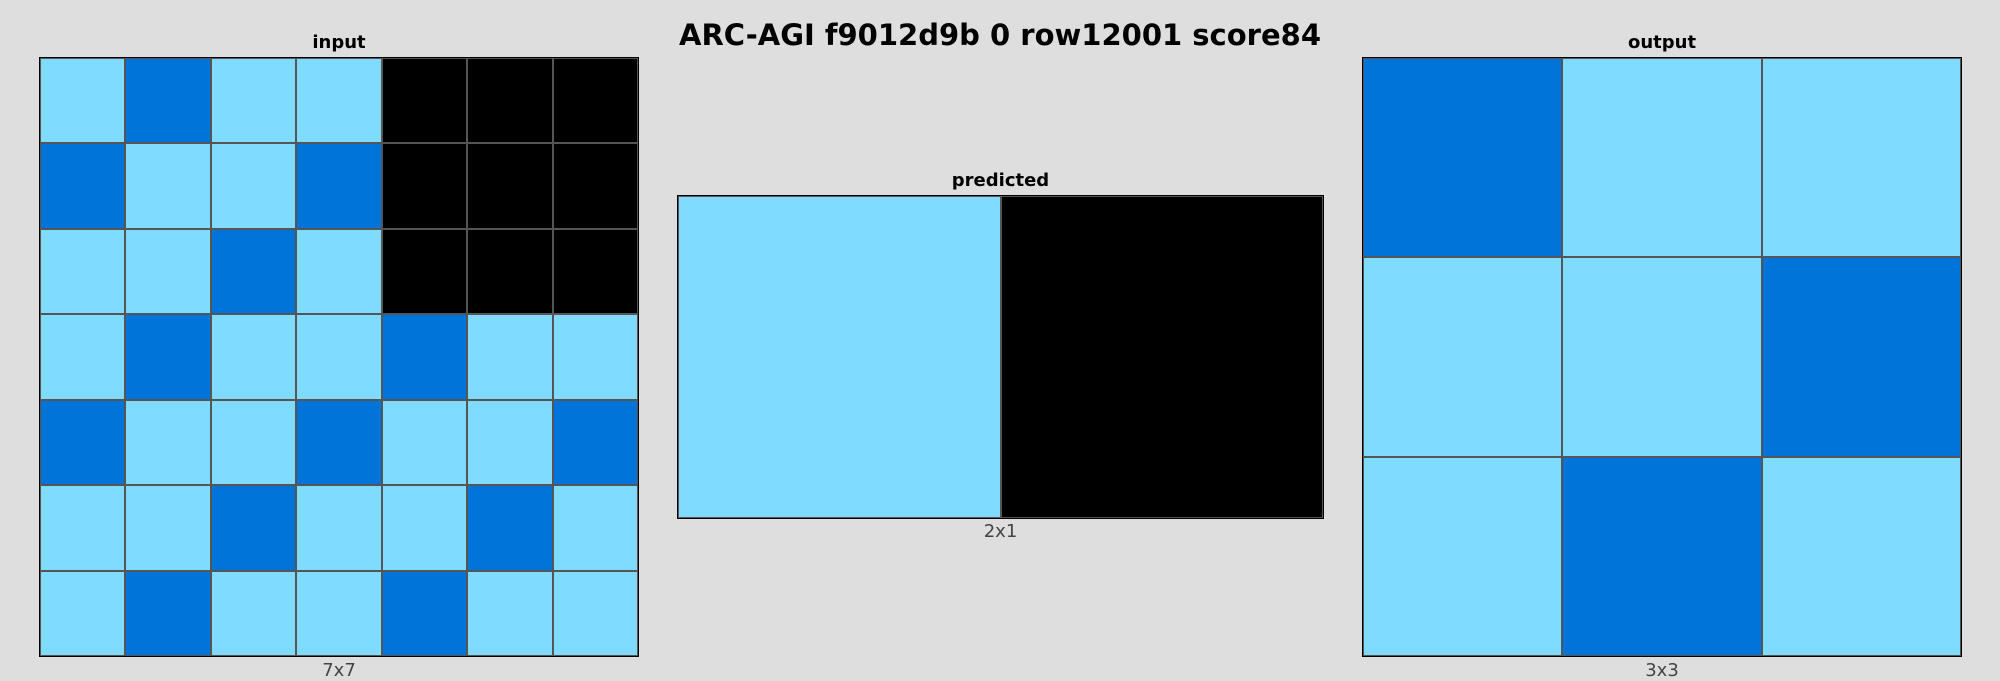 Image resolution: width=2000 pixels, height=681 pixels. I want to click on input-cell-r4-c0, so click(83, 442).